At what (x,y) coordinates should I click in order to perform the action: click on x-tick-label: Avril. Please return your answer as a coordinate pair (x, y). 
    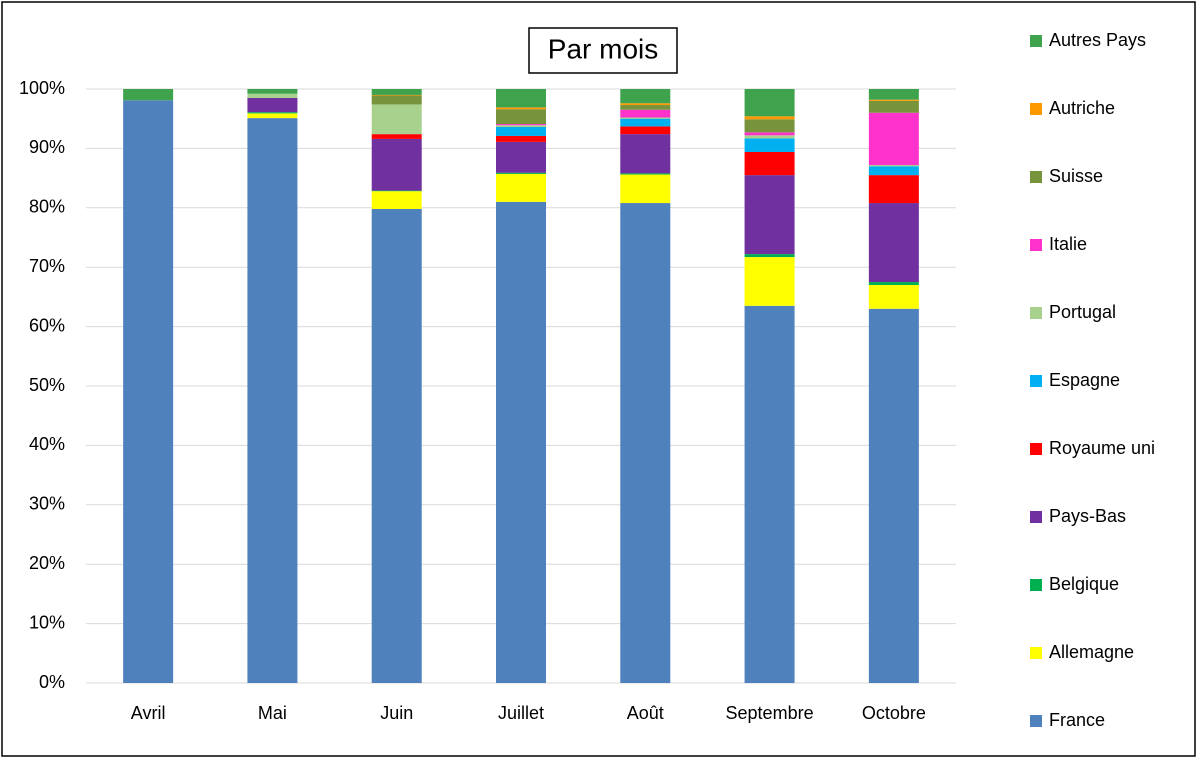
    Looking at the image, I should click on (148, 713).